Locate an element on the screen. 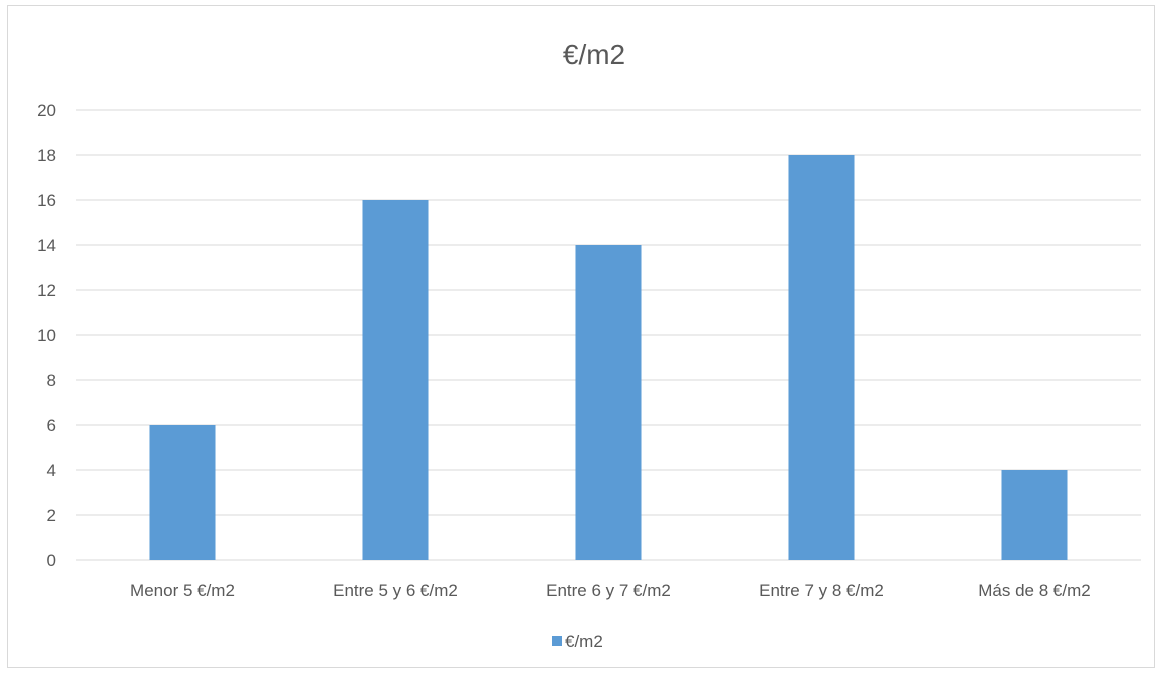 Image resolution: width=1159 pixels, height=678 pixels. chart-title: €/m2 is located at coordinates (594, 54).